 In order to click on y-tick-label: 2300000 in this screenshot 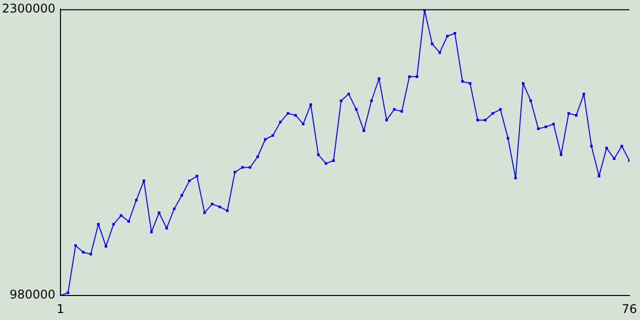, I will do `click(29, 8)`.